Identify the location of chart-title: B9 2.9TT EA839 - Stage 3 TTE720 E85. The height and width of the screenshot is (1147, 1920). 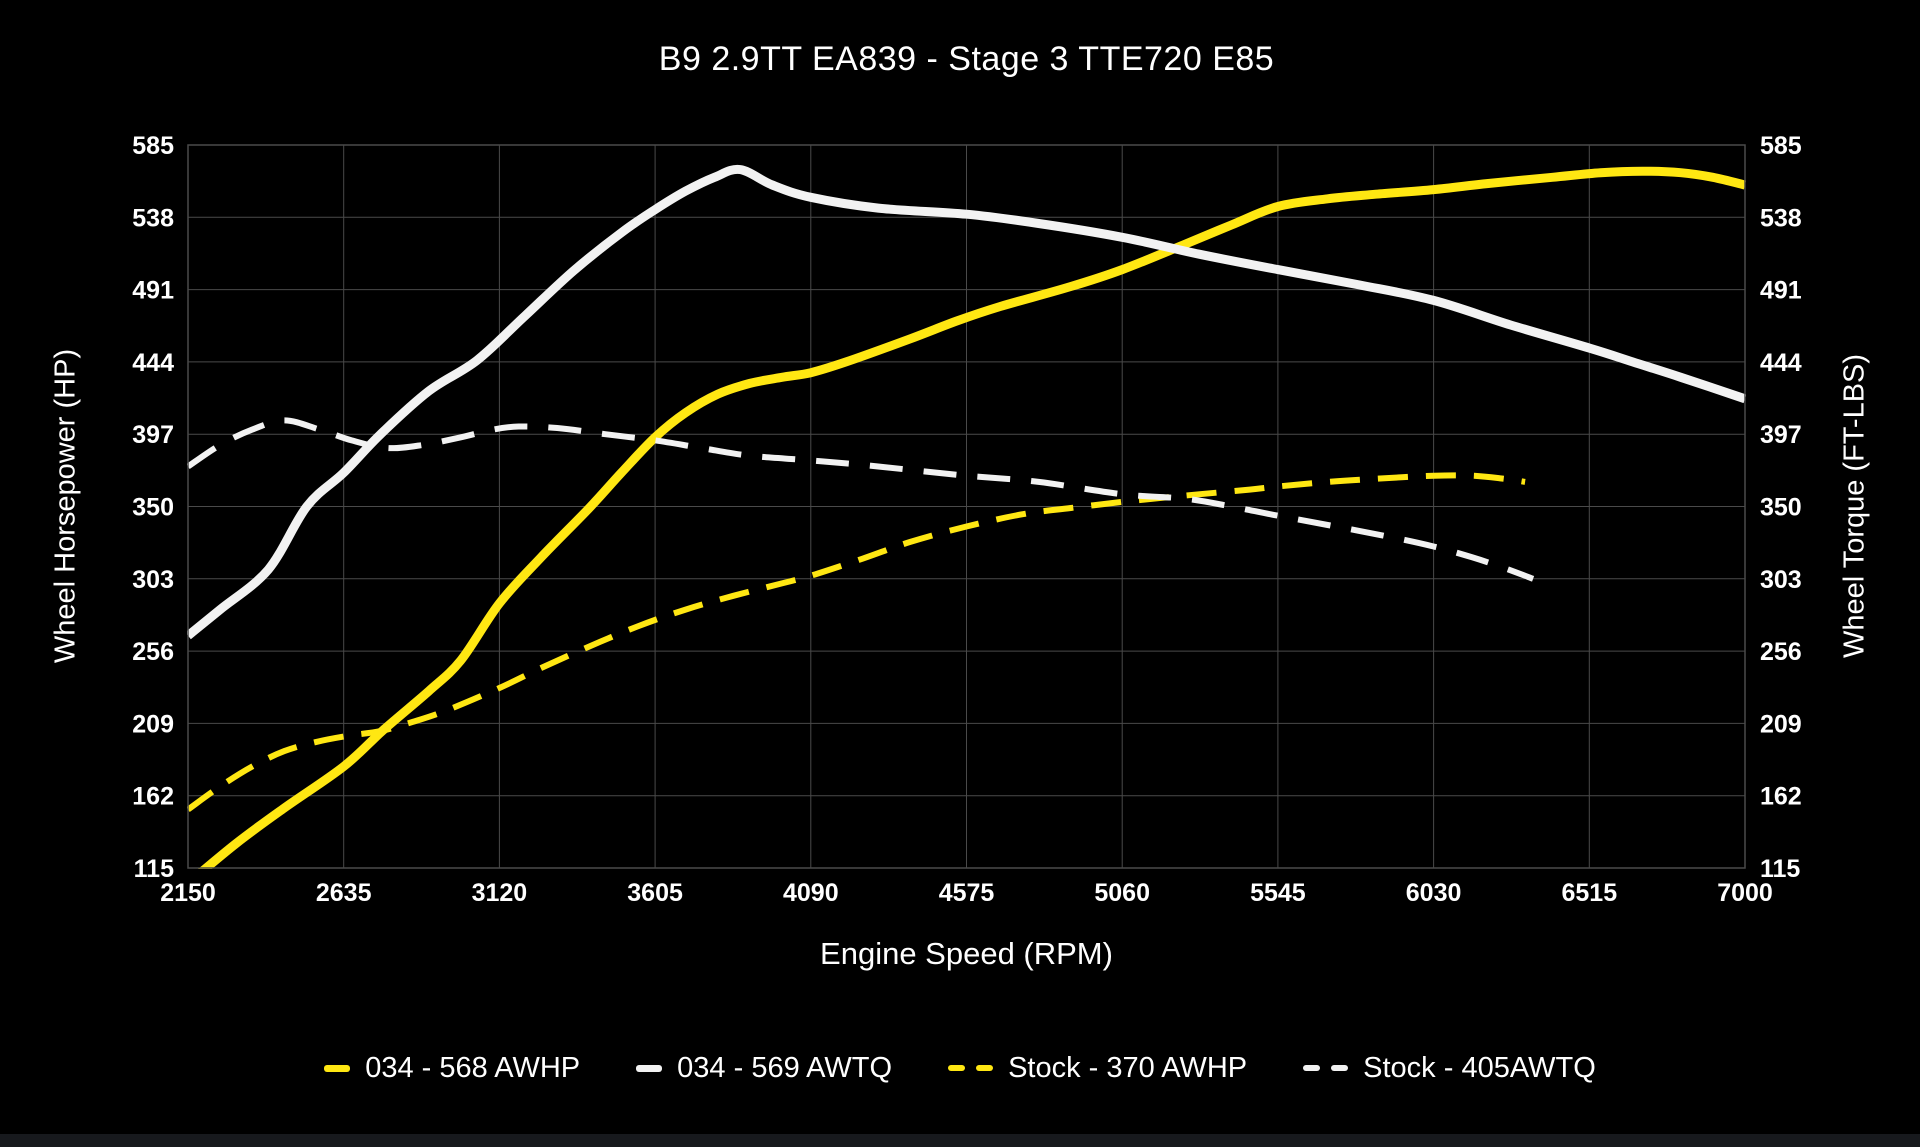
(966, 59).